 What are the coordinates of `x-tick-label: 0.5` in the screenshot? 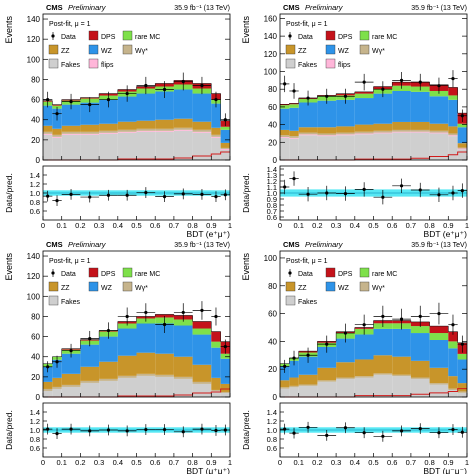 It's located at (136, 462).